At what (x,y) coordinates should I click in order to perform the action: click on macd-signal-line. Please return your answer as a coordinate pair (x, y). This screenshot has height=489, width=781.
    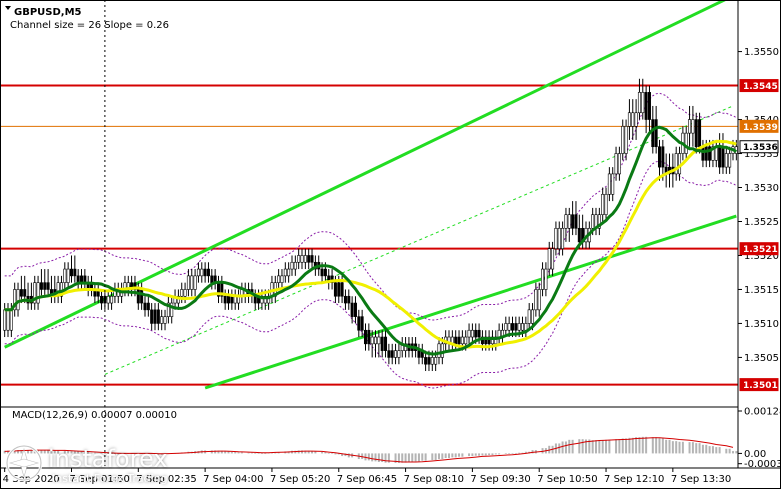
    Looking at the image, I should click on (369, 450).